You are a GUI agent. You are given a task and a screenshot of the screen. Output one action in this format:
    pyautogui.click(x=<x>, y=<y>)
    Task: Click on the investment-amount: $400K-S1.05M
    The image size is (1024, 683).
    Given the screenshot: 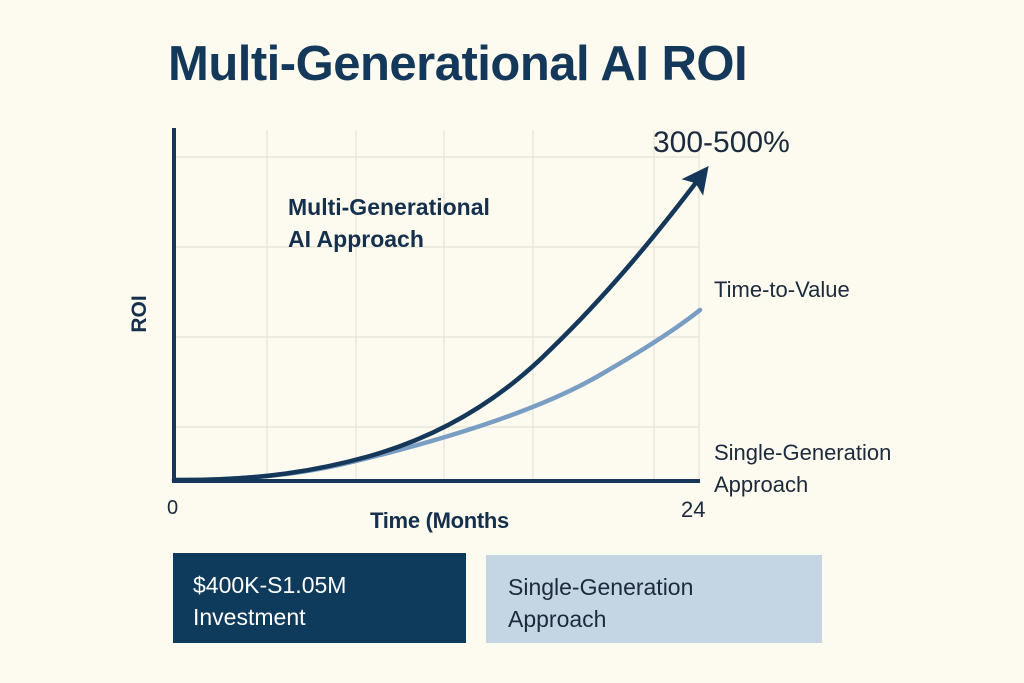 What is the action you would take?
    pyautogui.click(x=270, y=585)
    